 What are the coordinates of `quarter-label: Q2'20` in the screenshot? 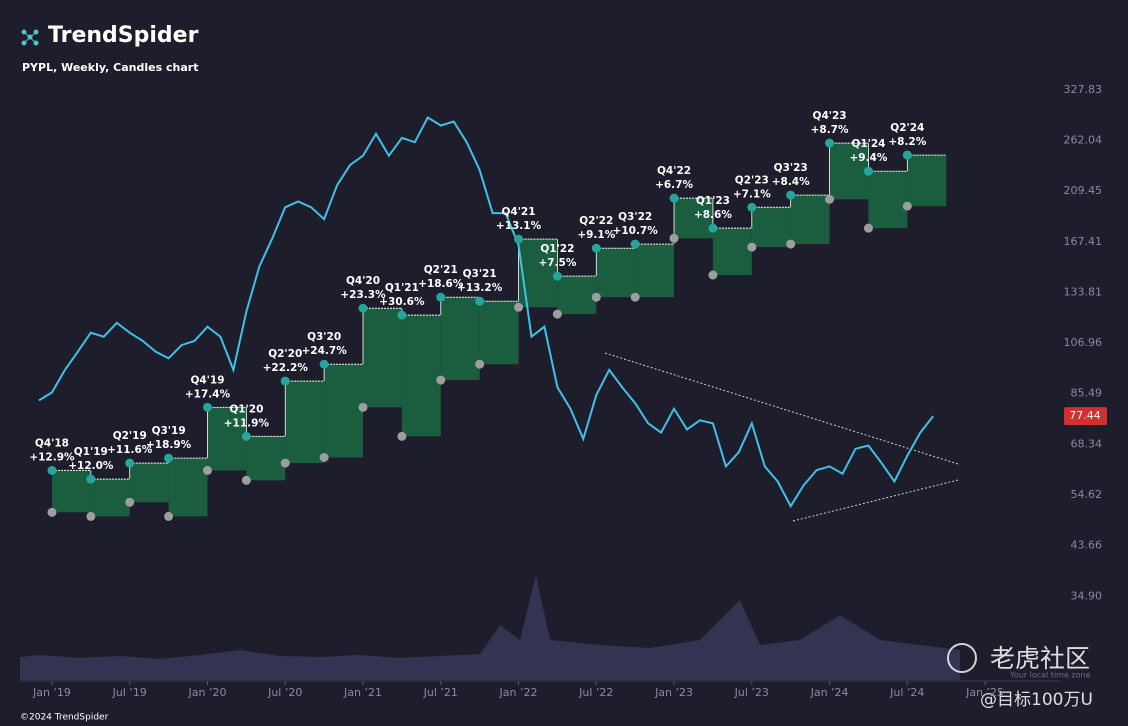 It's located at (285, 354).